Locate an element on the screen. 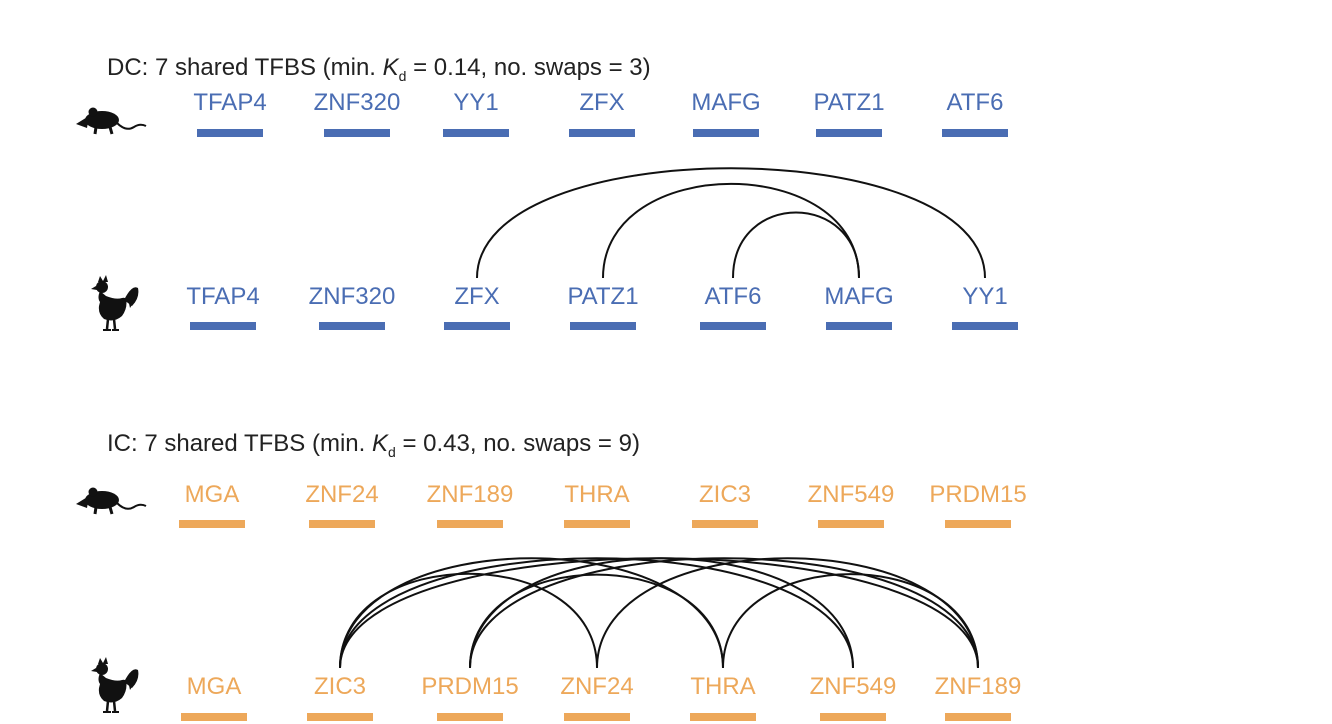 The image size is (1332, 724). dc-chicken-tfbs-bar-tfap4 is located at coordinates (223, 326).